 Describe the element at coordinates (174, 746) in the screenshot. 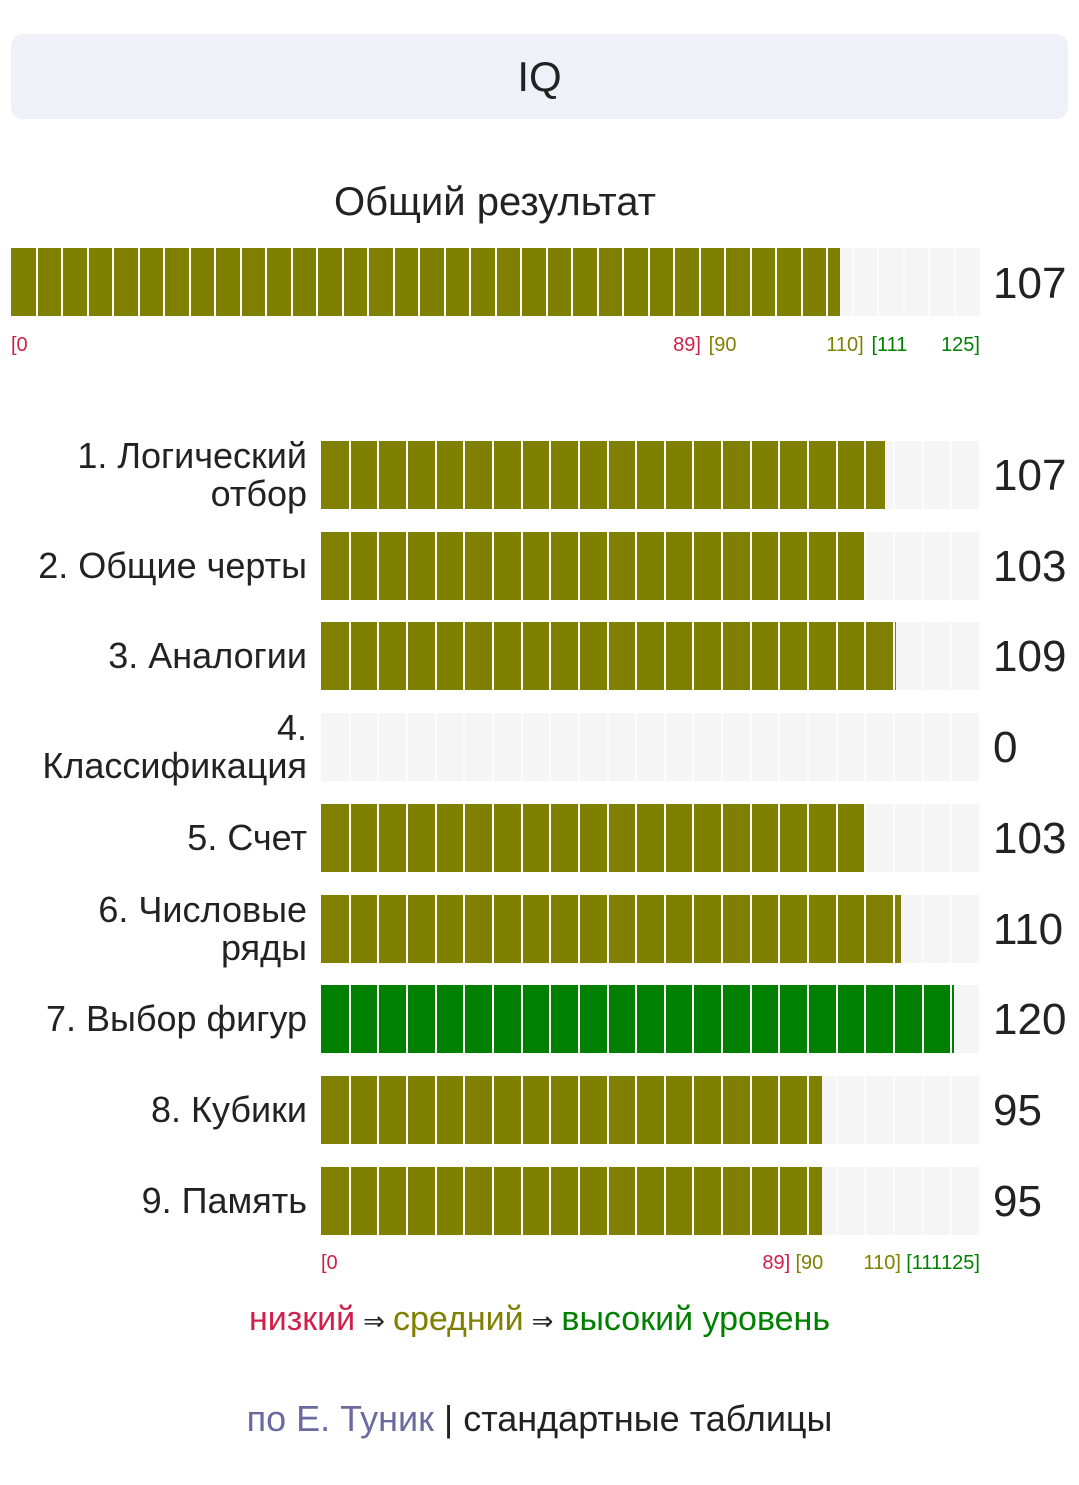

I see `subtest-label: 4. Классификация` at that location.